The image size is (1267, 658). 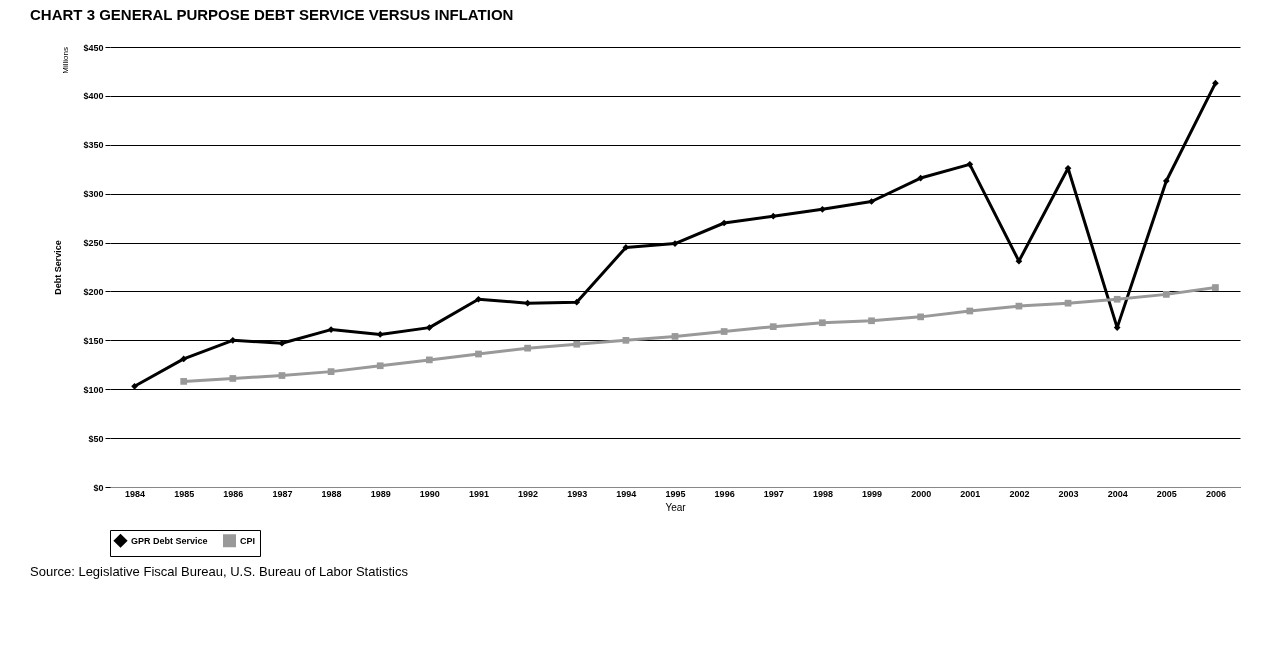 I want to click on legend-label: CPI, so click(x=248, y=540).